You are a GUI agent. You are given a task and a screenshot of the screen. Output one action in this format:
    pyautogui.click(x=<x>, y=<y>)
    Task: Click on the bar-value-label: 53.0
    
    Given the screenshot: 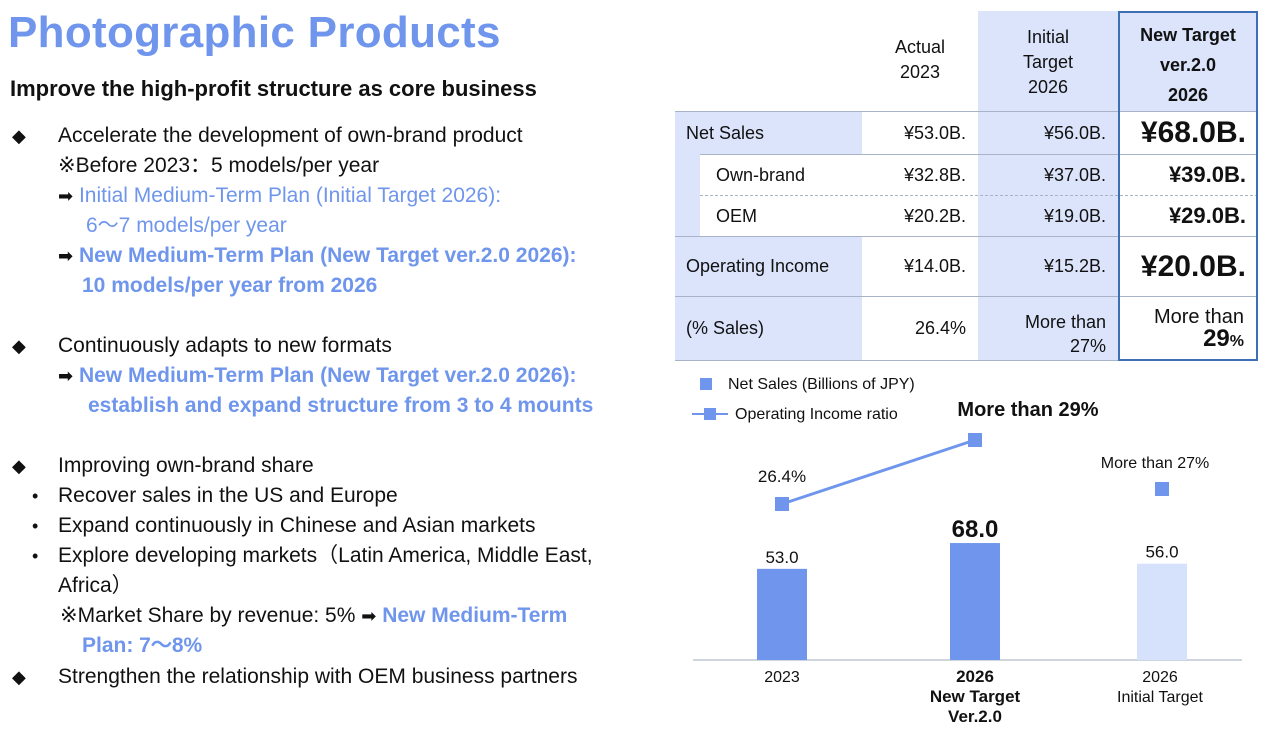 What is the action you would take?
    pyautogui.click(x=781, y=557)
    